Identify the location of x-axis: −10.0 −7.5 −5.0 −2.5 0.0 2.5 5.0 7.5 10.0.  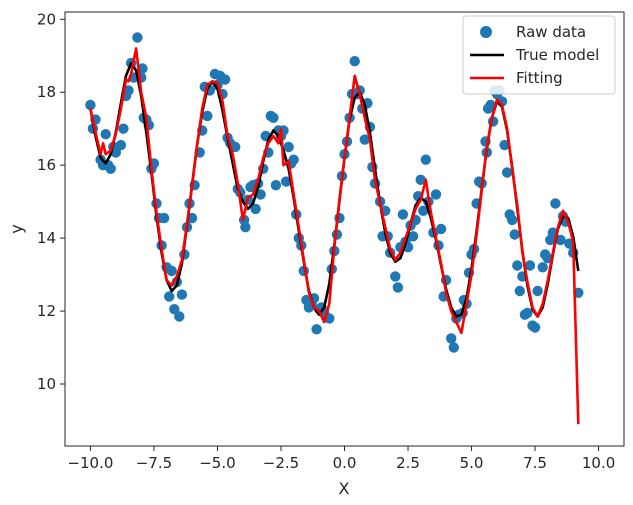
(341, 459).